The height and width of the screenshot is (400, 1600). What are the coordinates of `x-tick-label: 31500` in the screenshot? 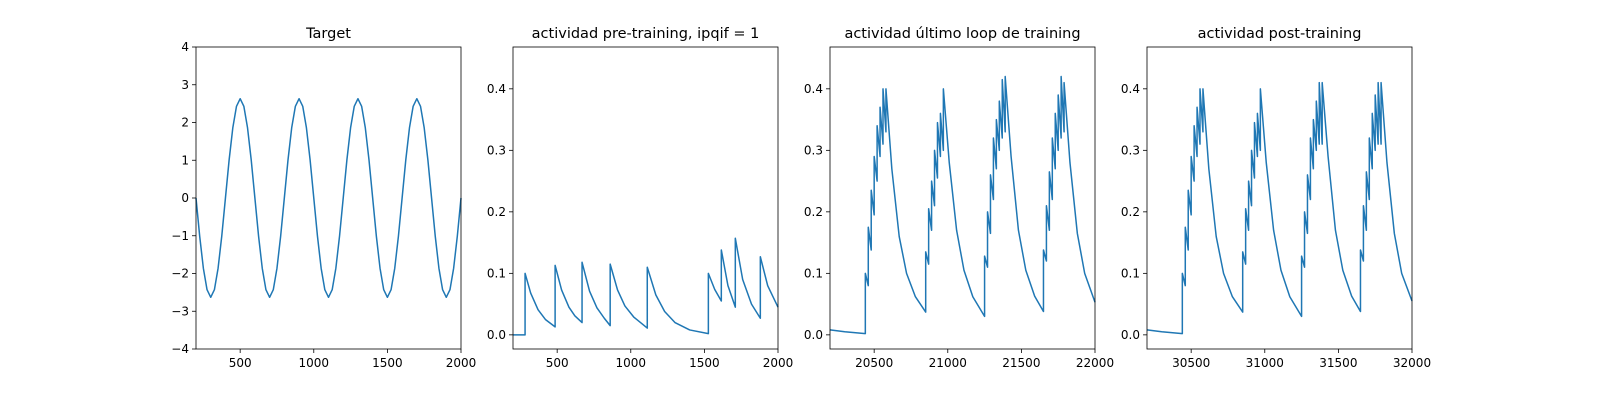 It's located at (1338, 363).